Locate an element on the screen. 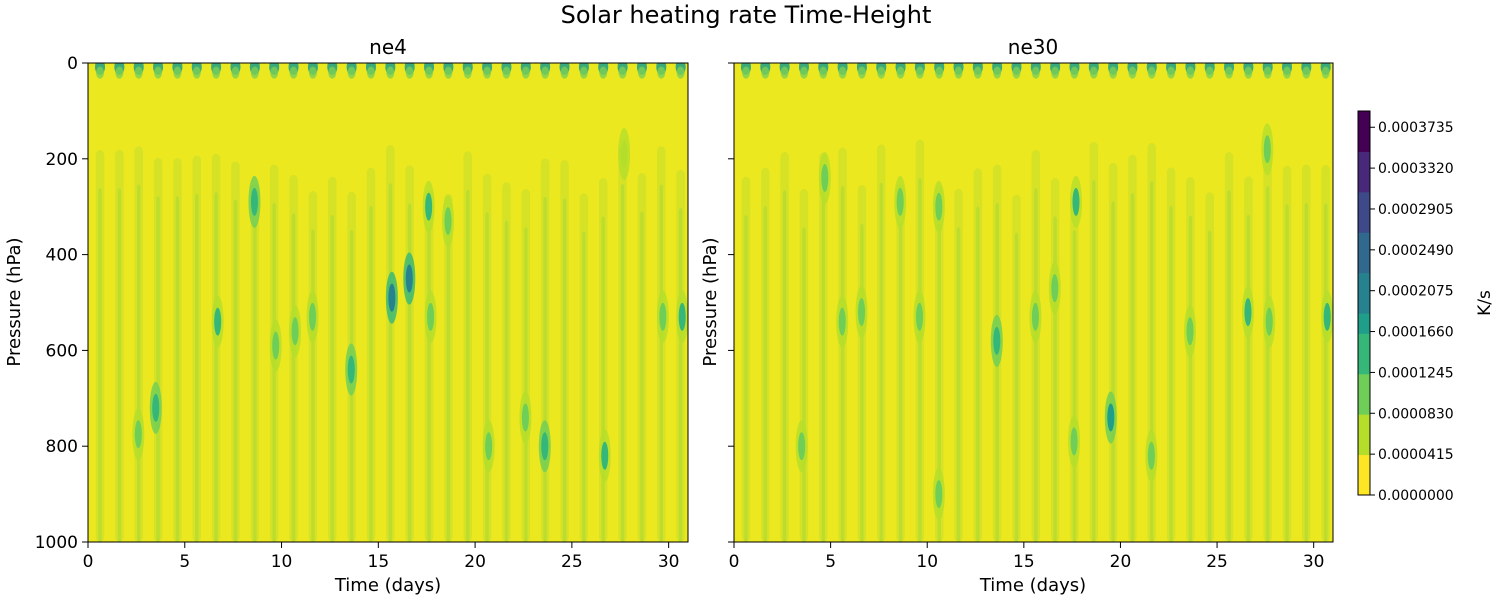 The image size is (1500, 600). y-tick-label: 400 is located at coordinates (62, 256).